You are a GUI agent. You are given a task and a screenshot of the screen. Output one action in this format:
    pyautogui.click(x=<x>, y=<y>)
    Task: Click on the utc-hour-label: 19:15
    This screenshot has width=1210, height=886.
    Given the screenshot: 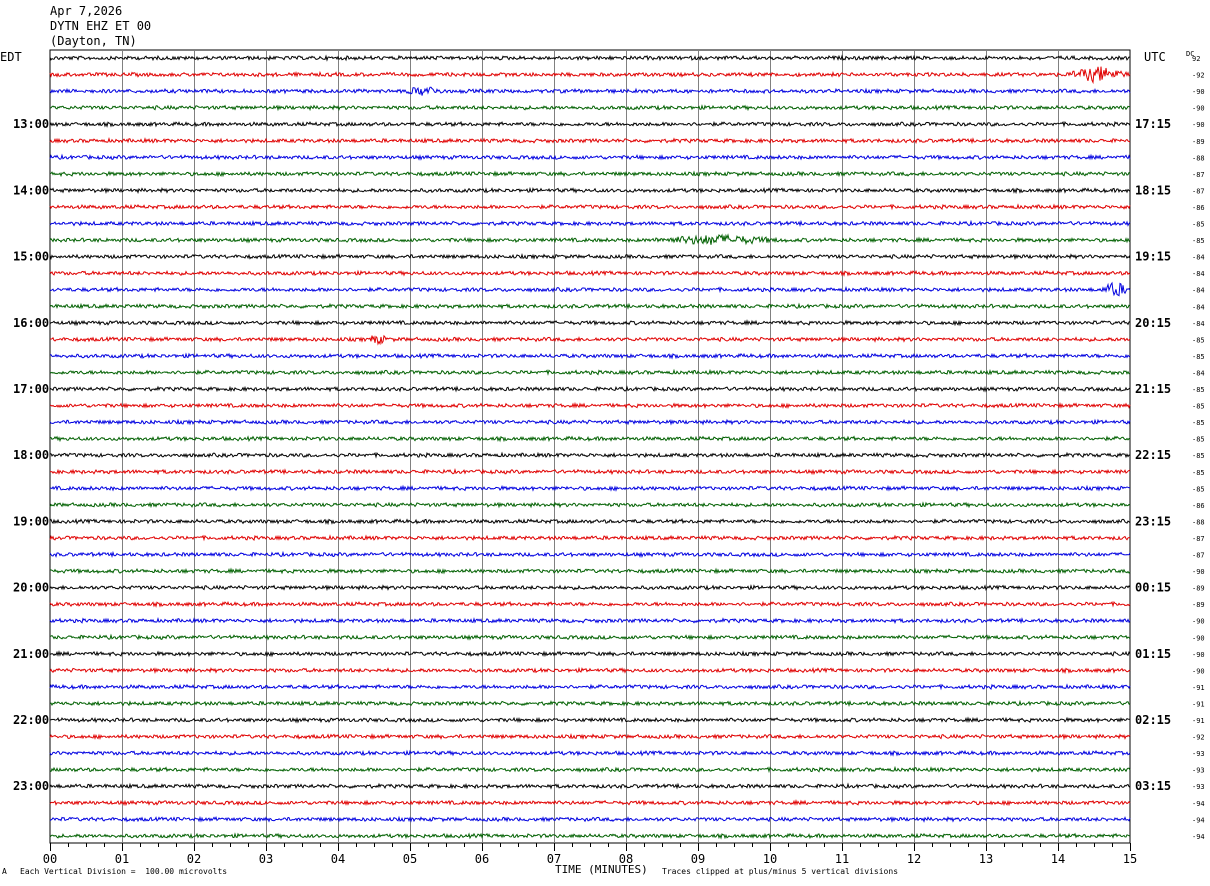 What is the action you would take?
    pyautogui.click(x=1153, y=257)
    